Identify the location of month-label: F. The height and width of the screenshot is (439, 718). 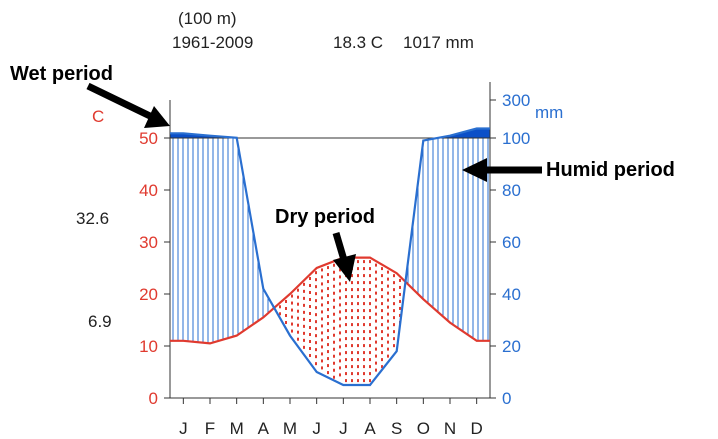
(210, 428).